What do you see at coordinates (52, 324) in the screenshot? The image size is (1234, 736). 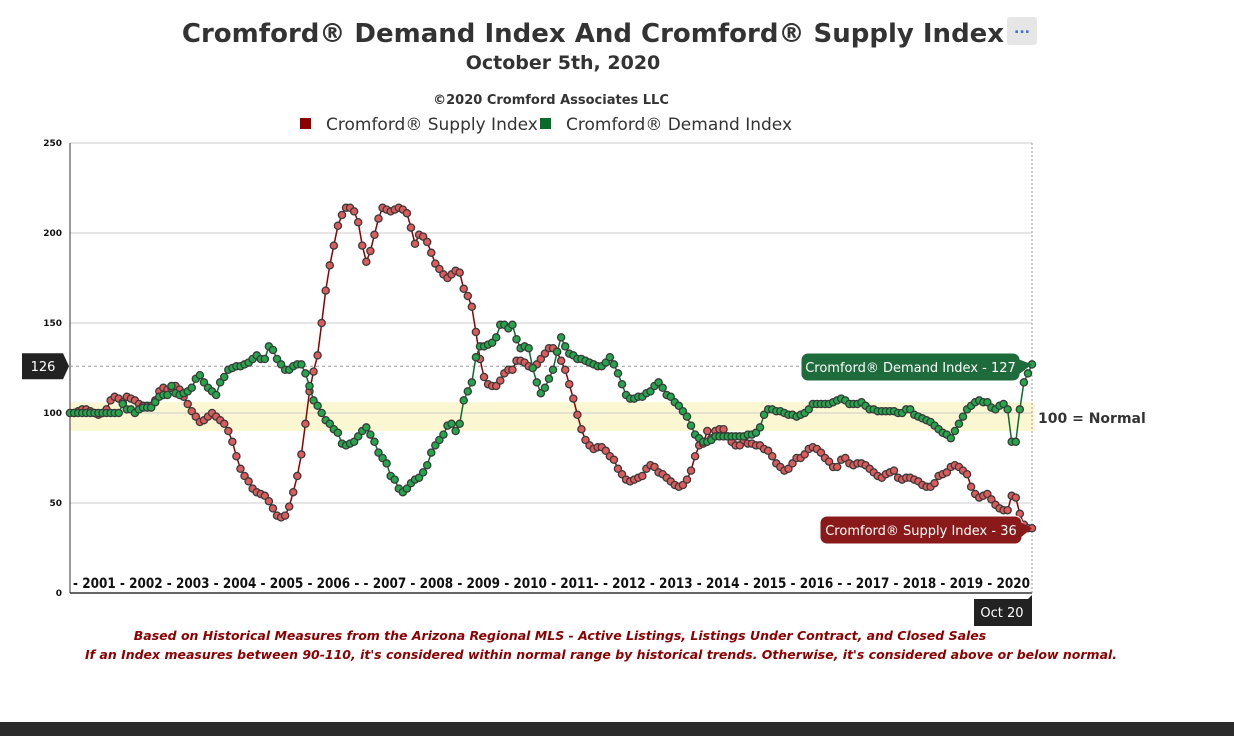 I see `y-tick-label: 150` at bounding box center [52, 324].